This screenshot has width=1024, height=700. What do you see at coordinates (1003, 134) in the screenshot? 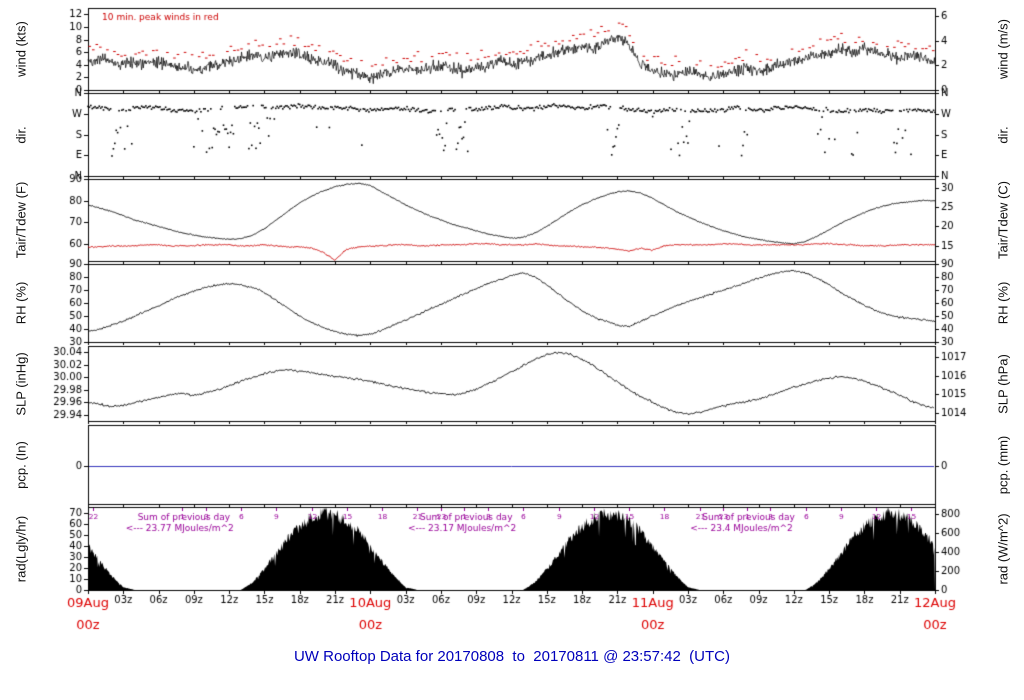
I see `panel-right-label-dir: dir.` at bounding box center [1003, 134].